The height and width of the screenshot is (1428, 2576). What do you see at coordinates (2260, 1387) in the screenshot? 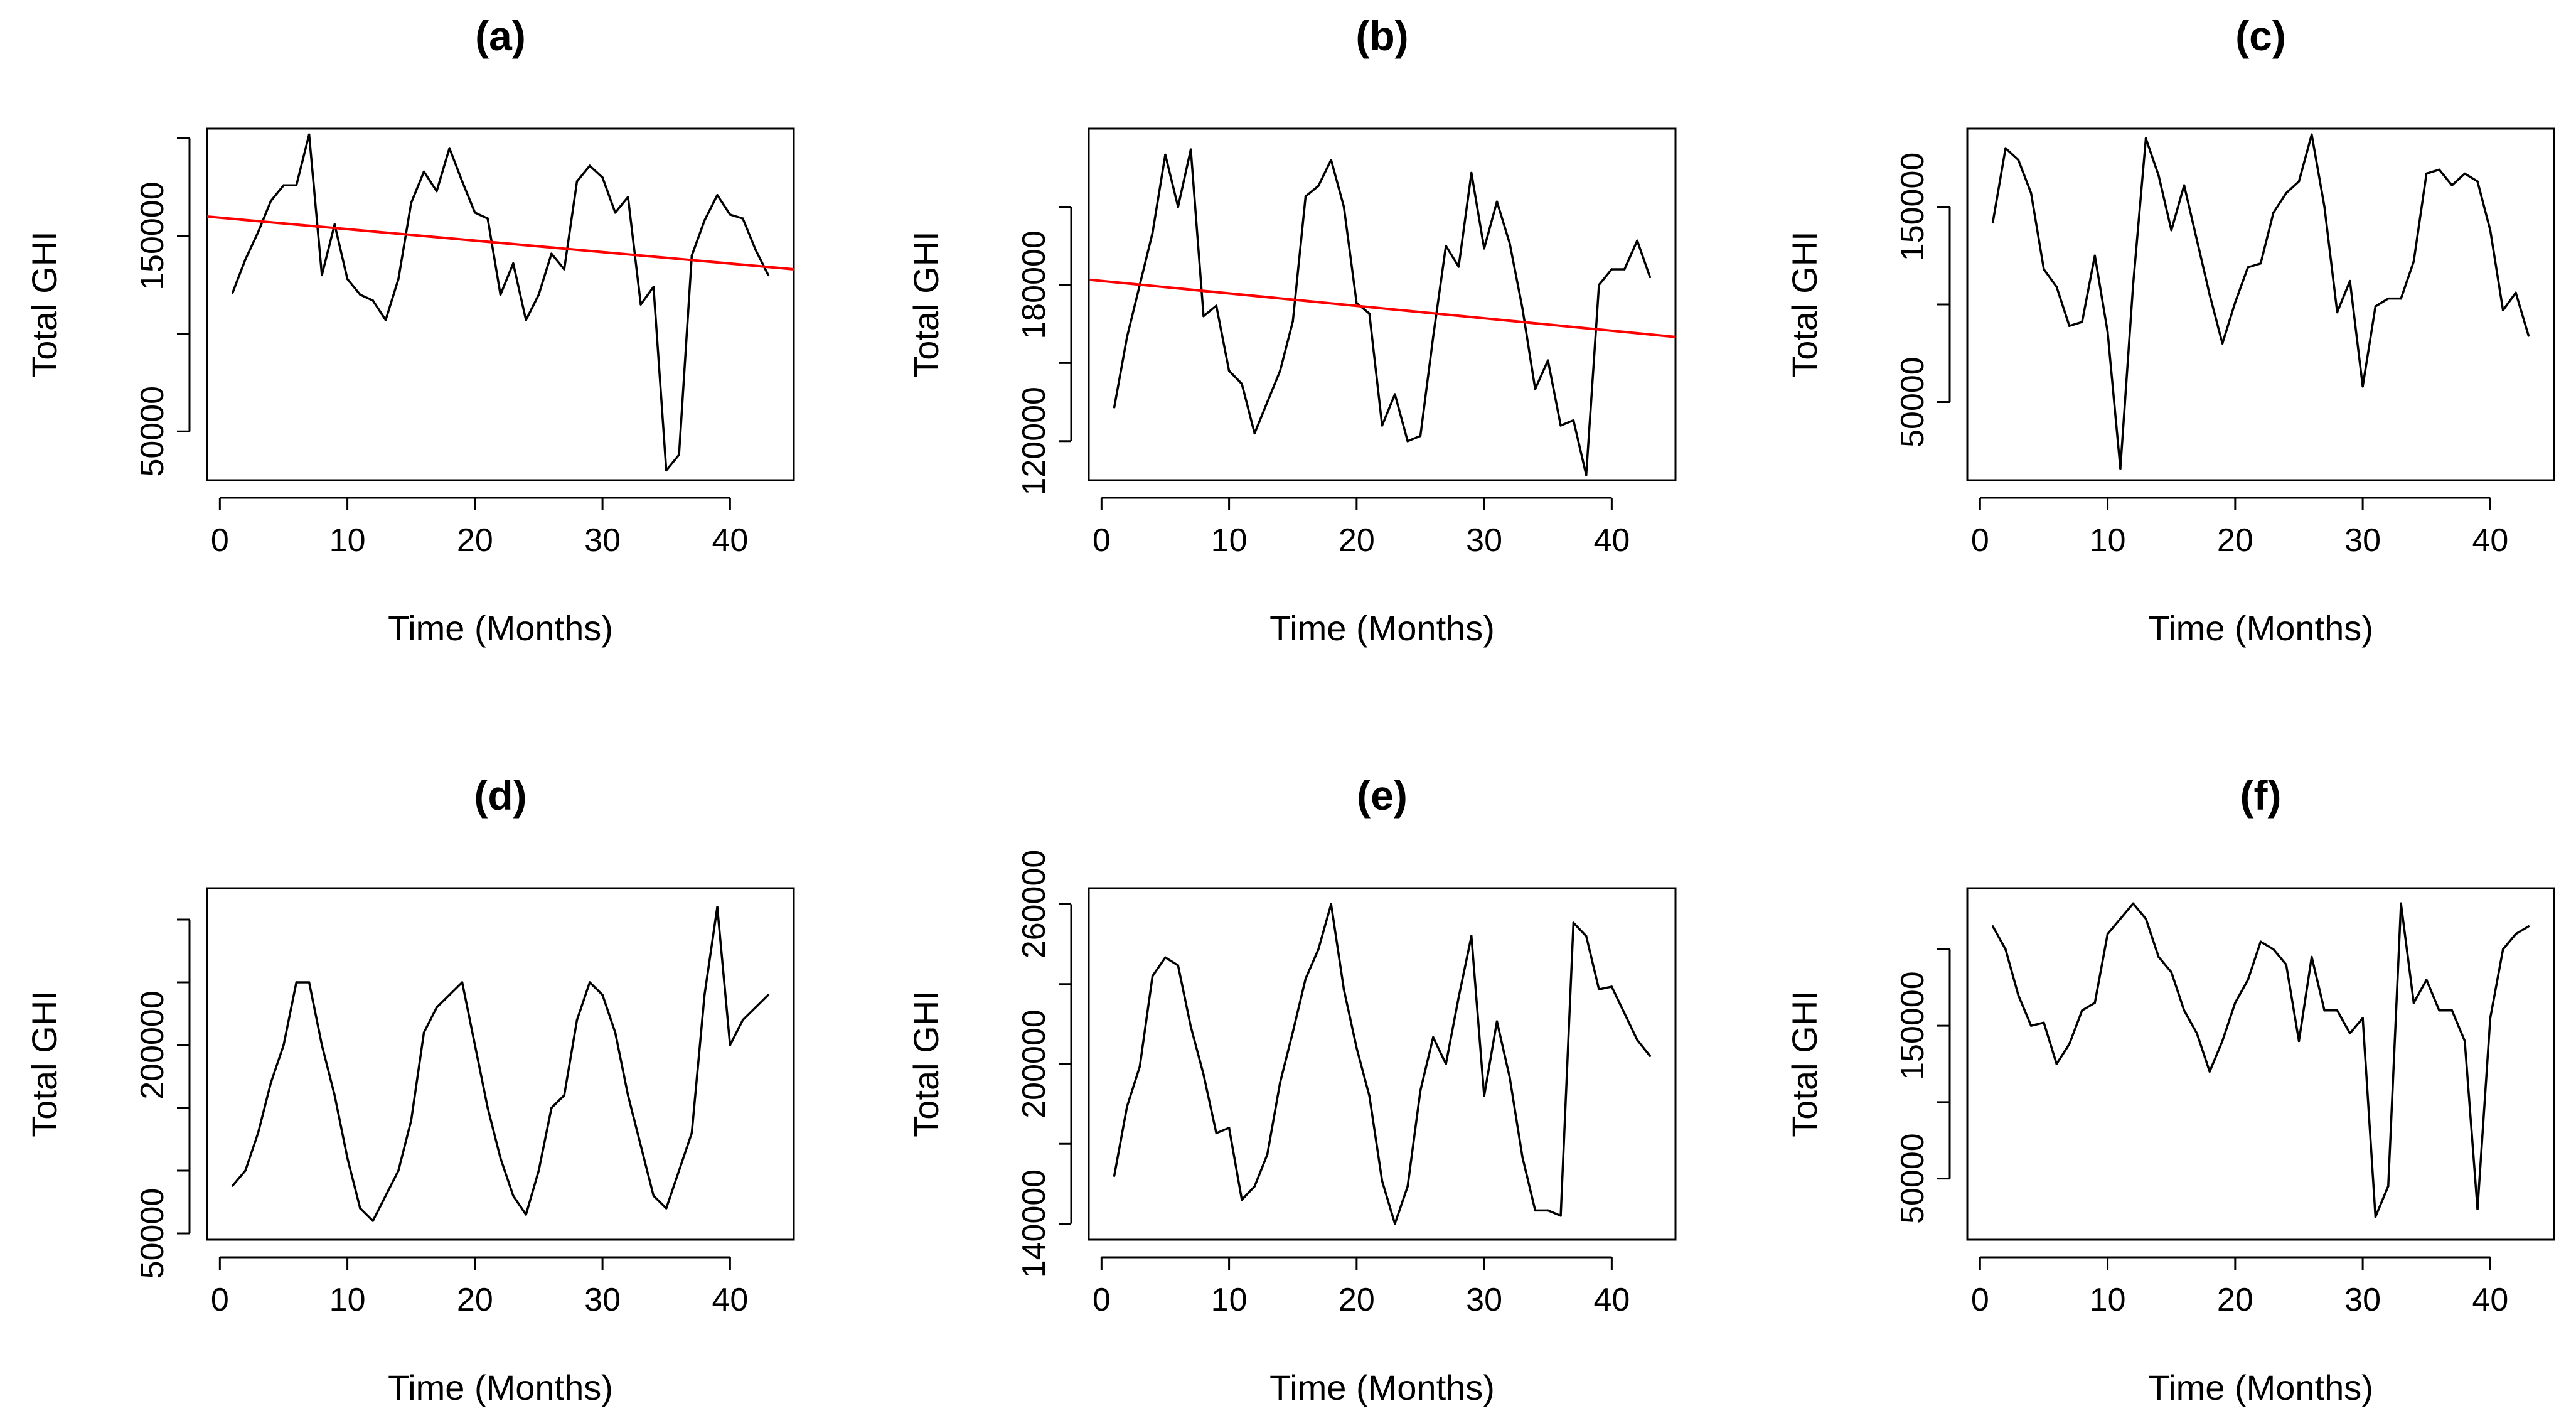
I see `x-axis-label-f: Time (Months)` at bounding box center [2260, 1387].